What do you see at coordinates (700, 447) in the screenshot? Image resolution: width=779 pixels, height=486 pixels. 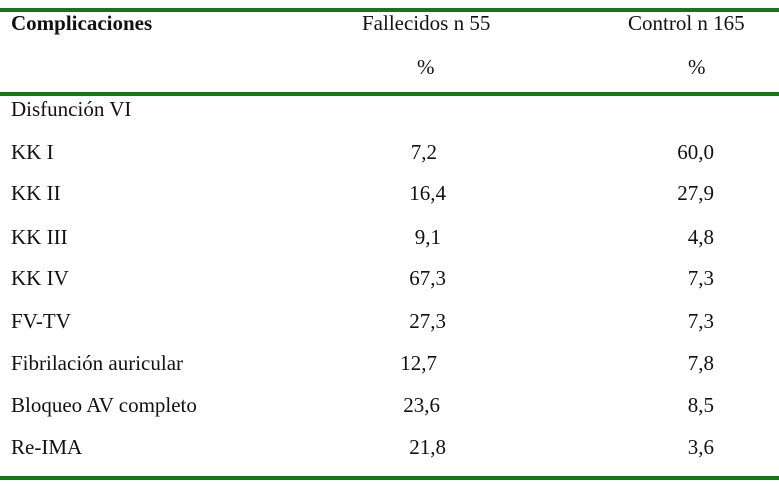 I see `control-value: 3,6` at bounding box center [700, 447].